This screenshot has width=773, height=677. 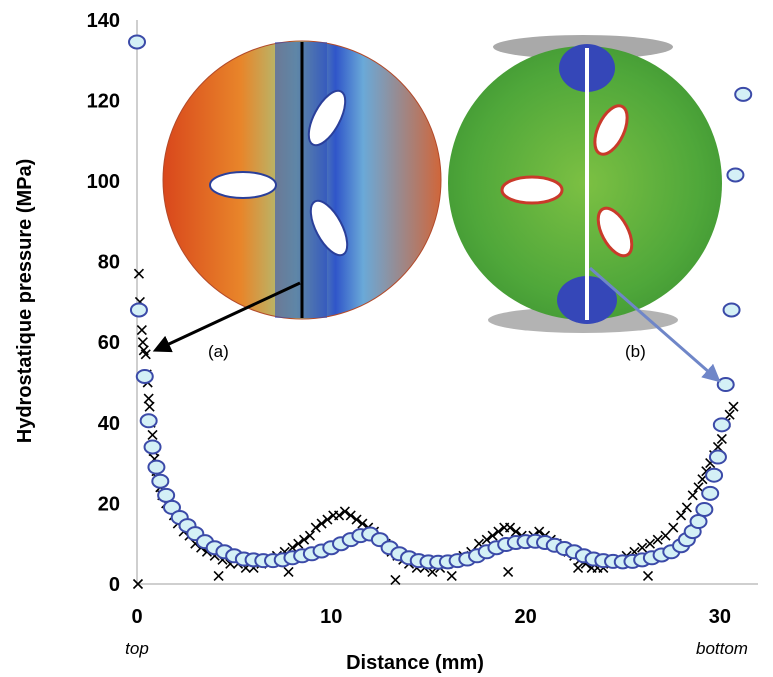 I want to click on x-tick-label: 20, so click(x=525, y=617).